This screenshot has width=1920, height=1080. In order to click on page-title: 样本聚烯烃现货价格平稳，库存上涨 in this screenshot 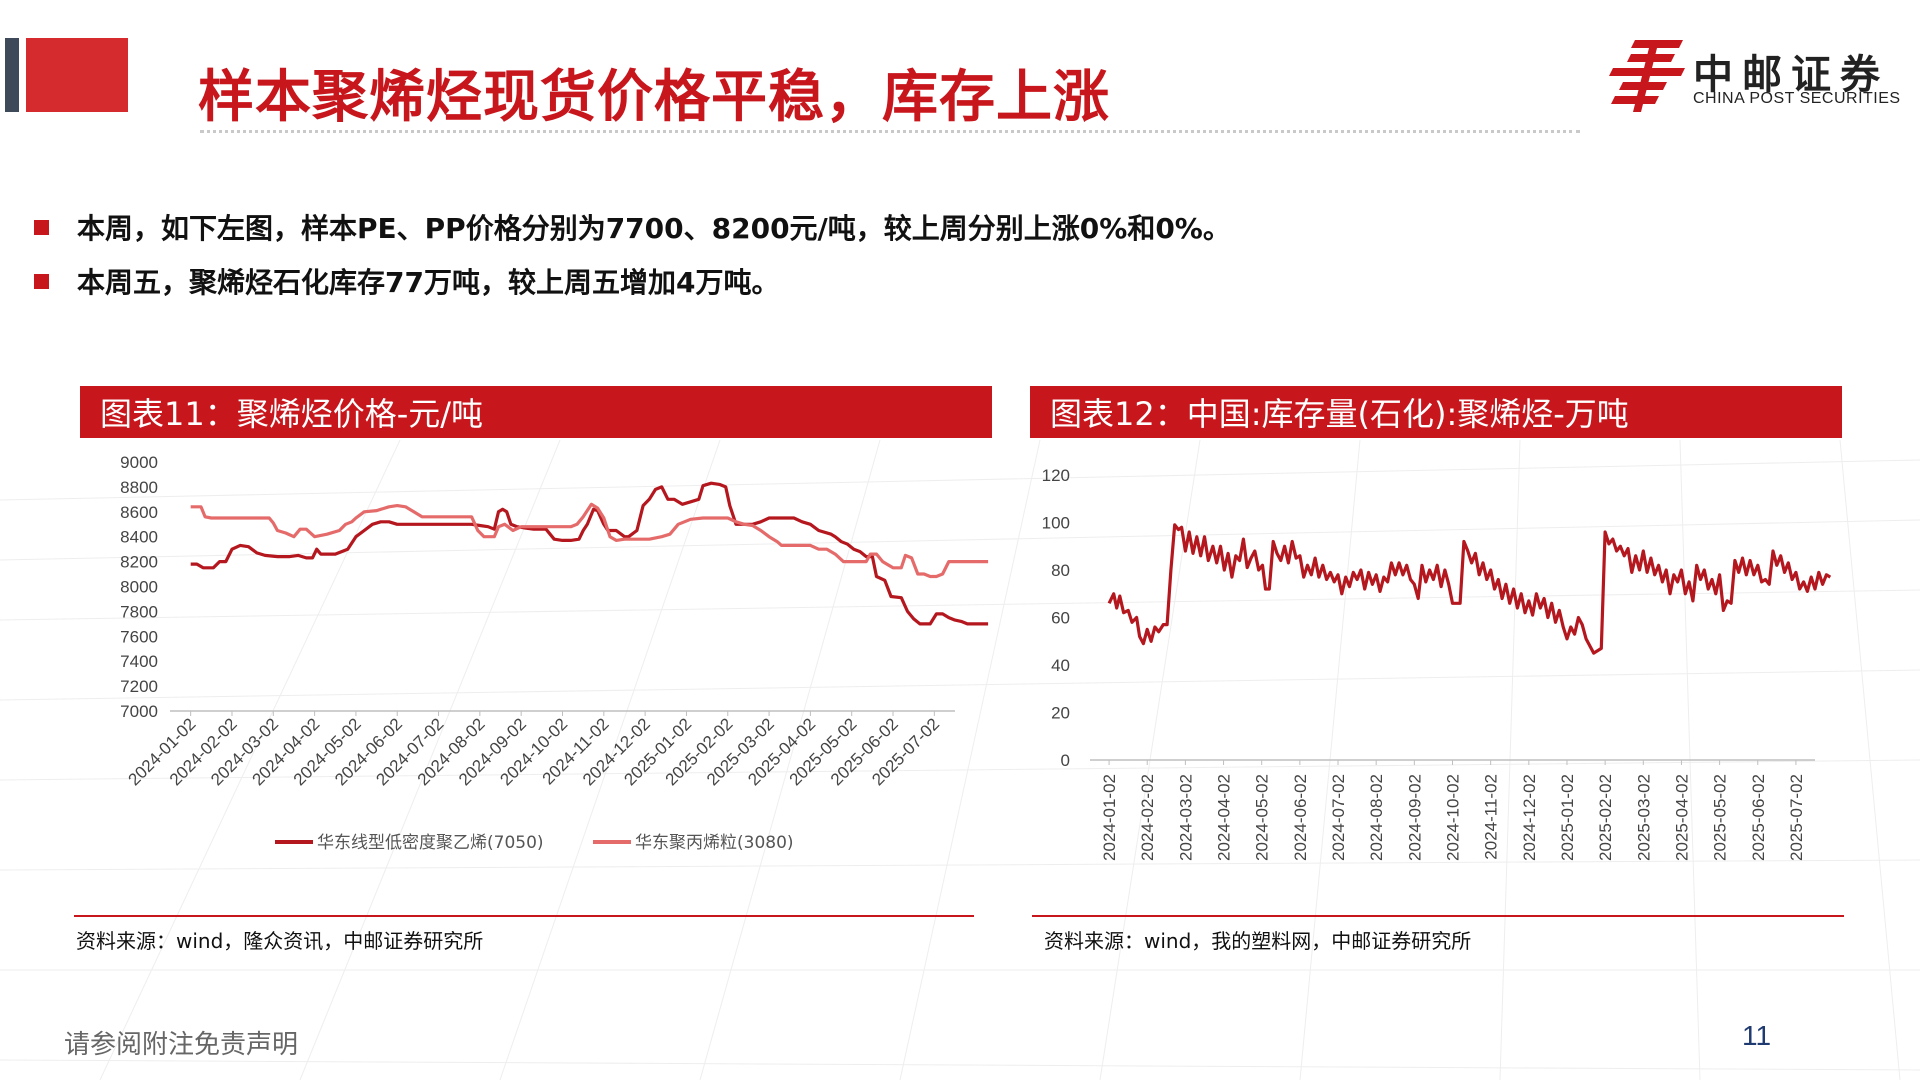, I will do `click(654, 97)`.